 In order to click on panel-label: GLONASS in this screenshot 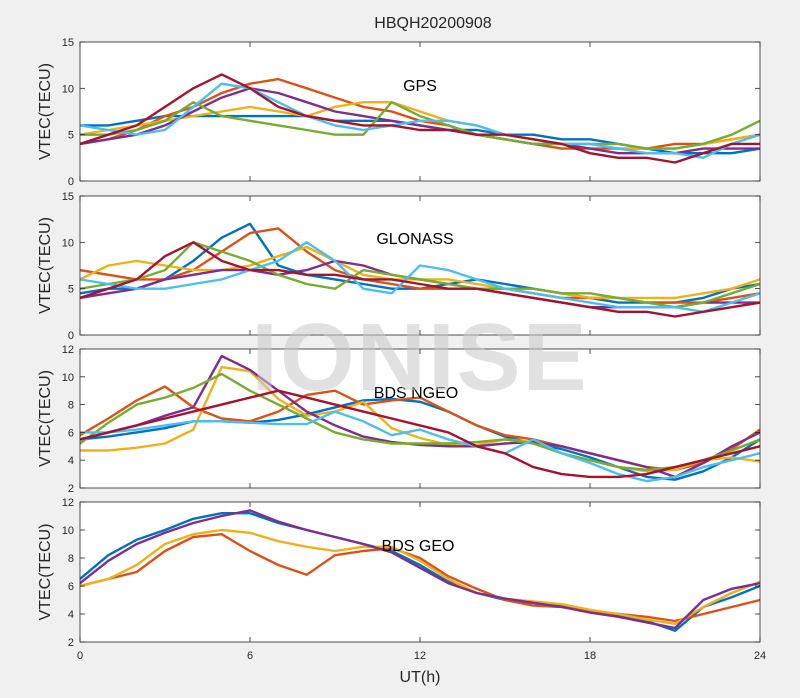, I will do `click(414, 239)`.